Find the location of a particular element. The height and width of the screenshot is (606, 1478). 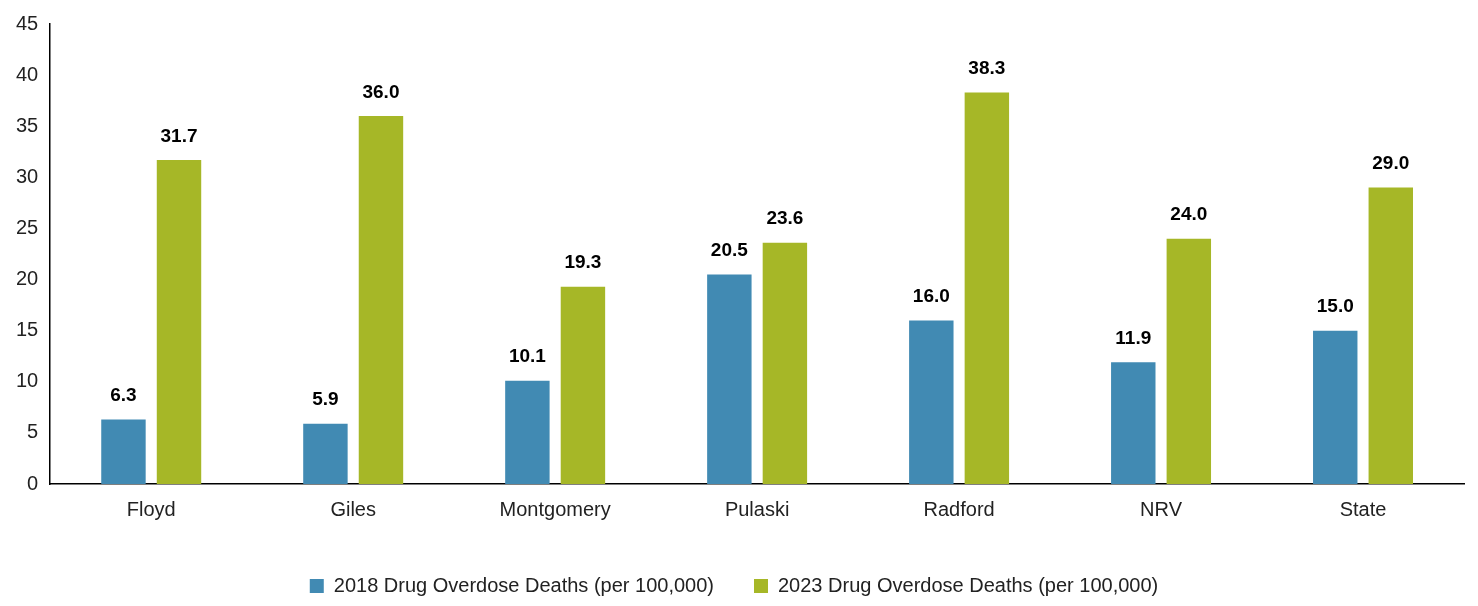

data-label: 23.6 is located at coordinates (785, 218).